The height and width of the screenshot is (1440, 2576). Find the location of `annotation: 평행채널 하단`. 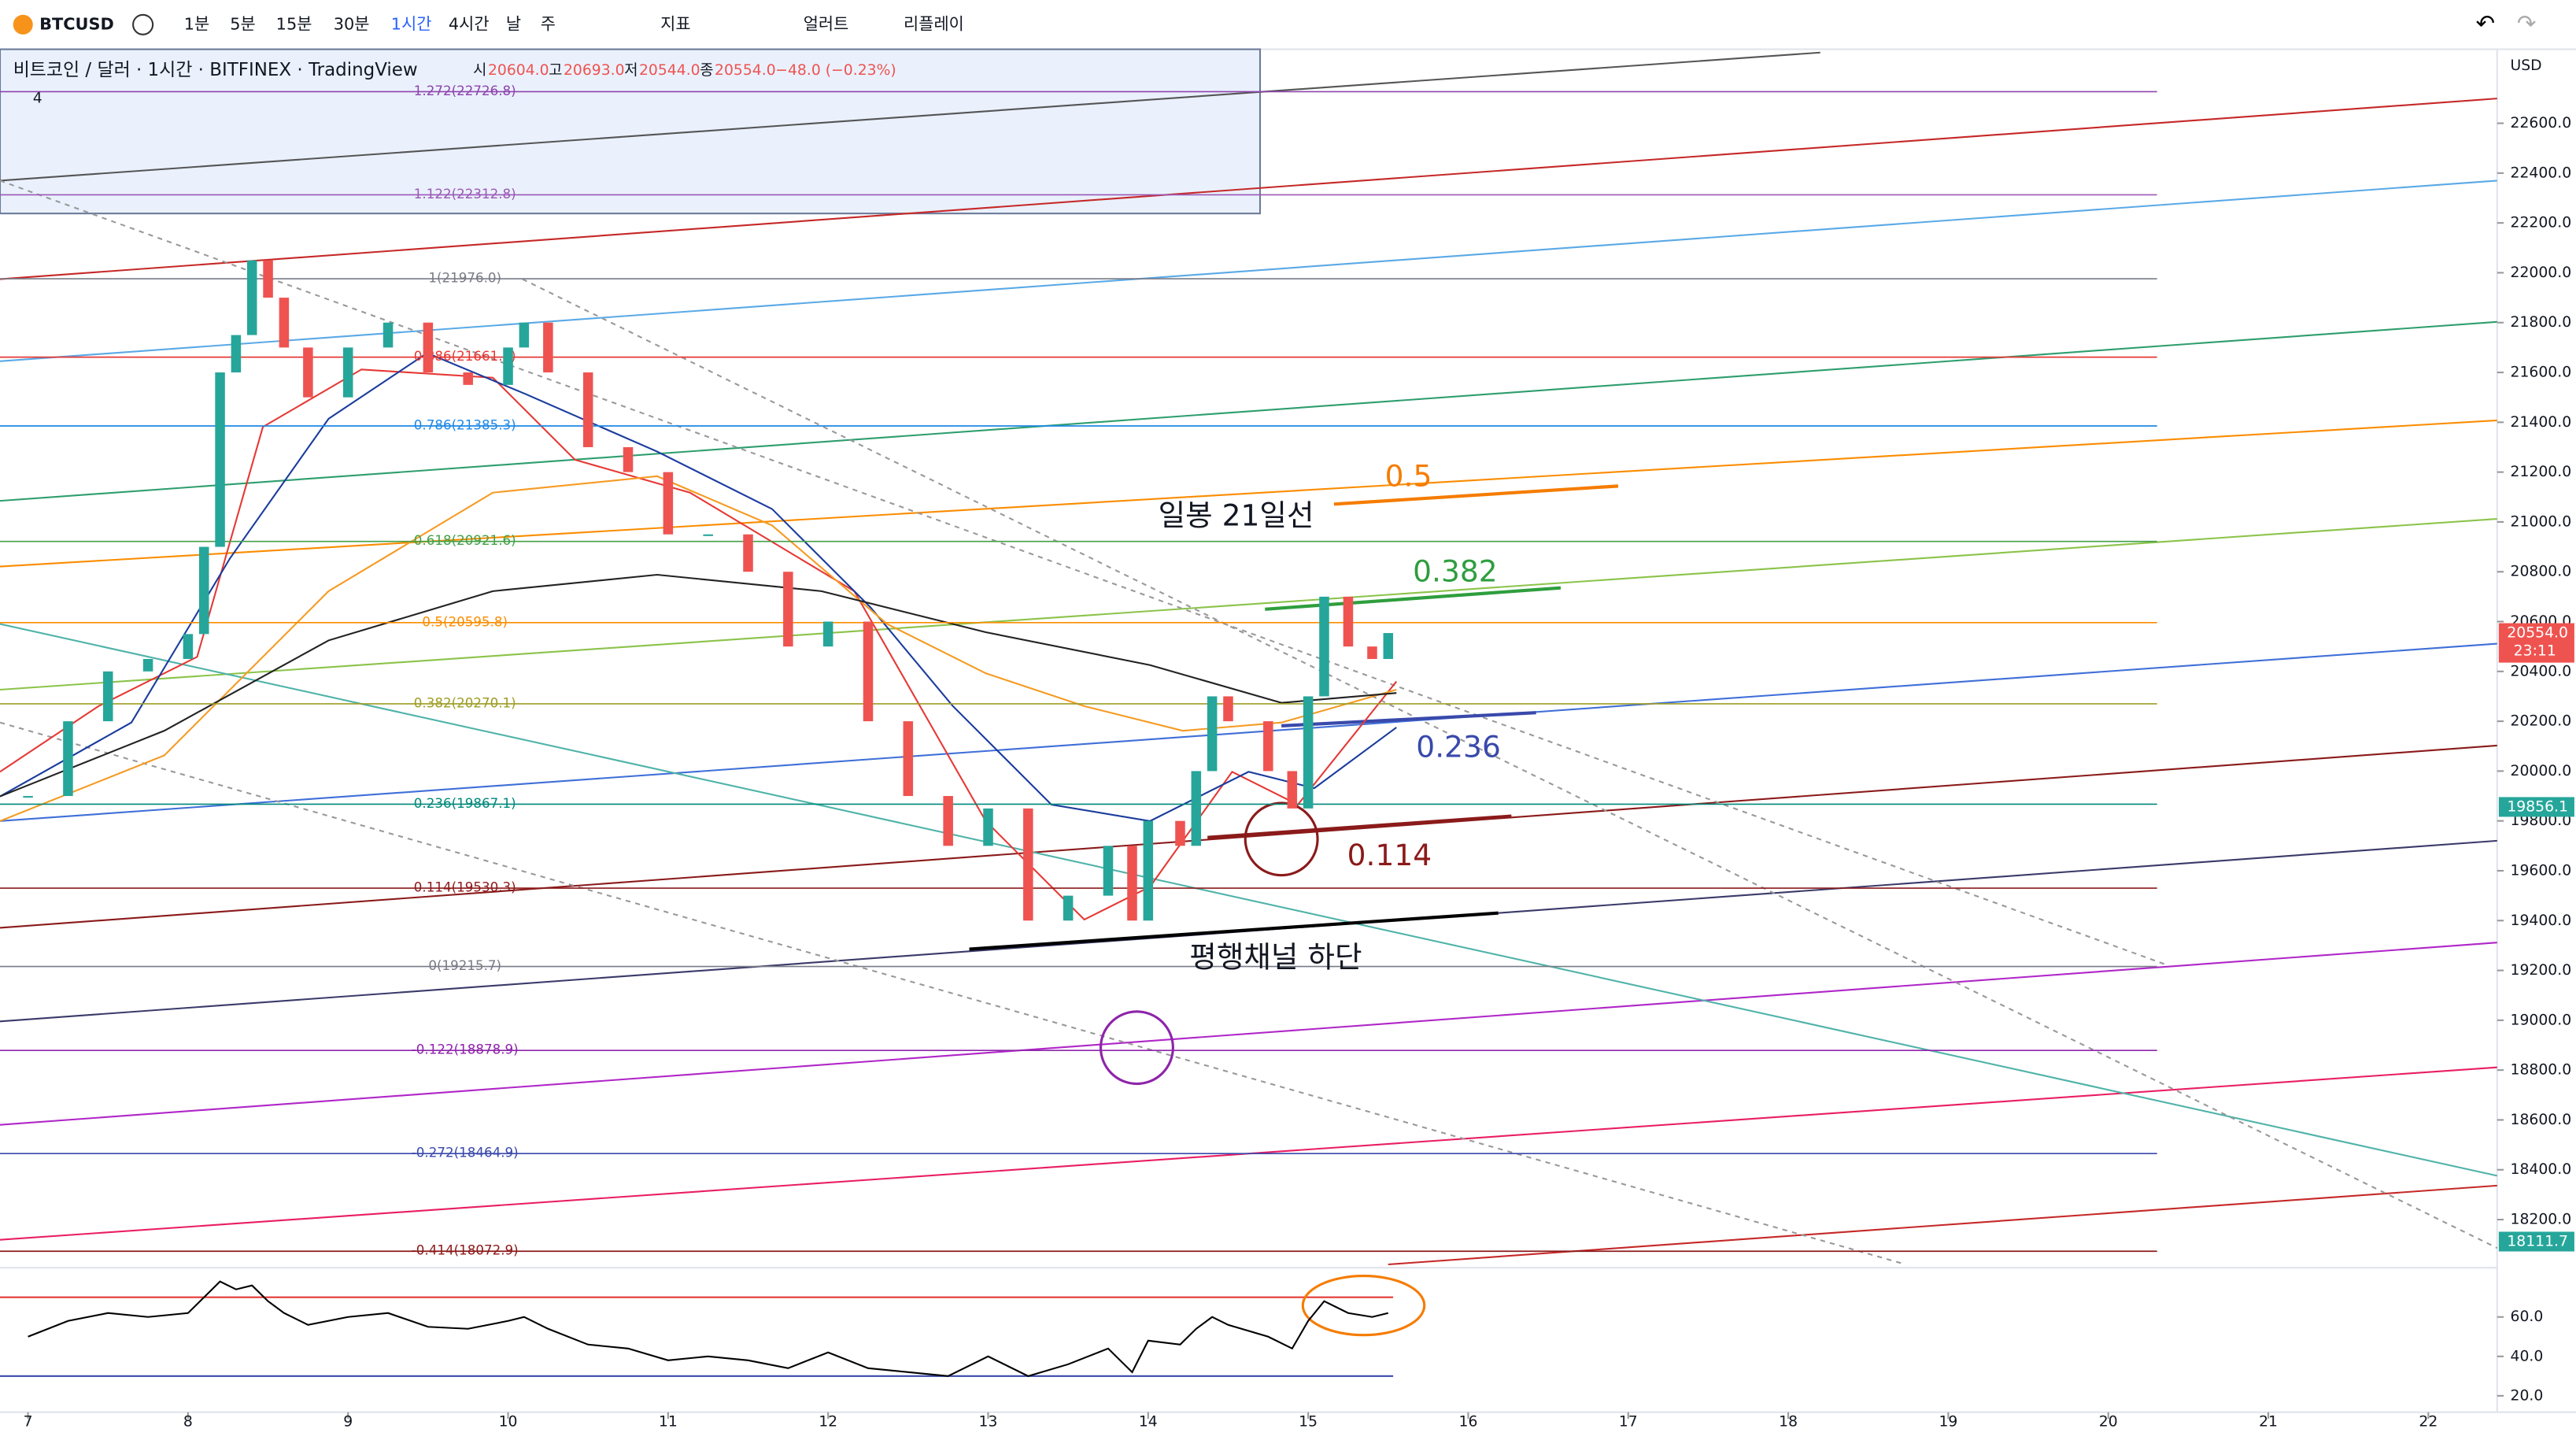

annotation: 평행채널 하단 is located at coordinates (1275, 957).